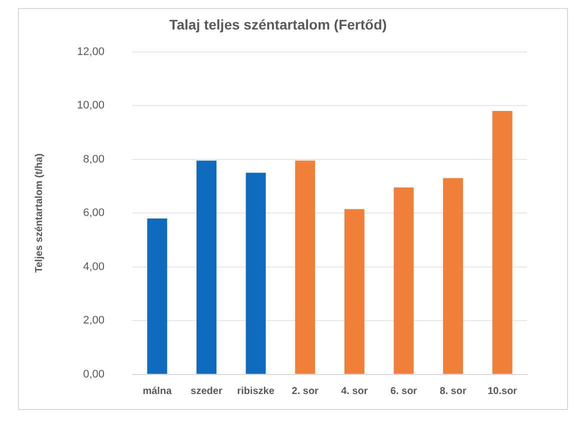 The image size is (574, 423). What do you see at coordinates (94, 266) in the screenshot?
I see `y-tick-label: 4,00` at bounding box center [94, 266].